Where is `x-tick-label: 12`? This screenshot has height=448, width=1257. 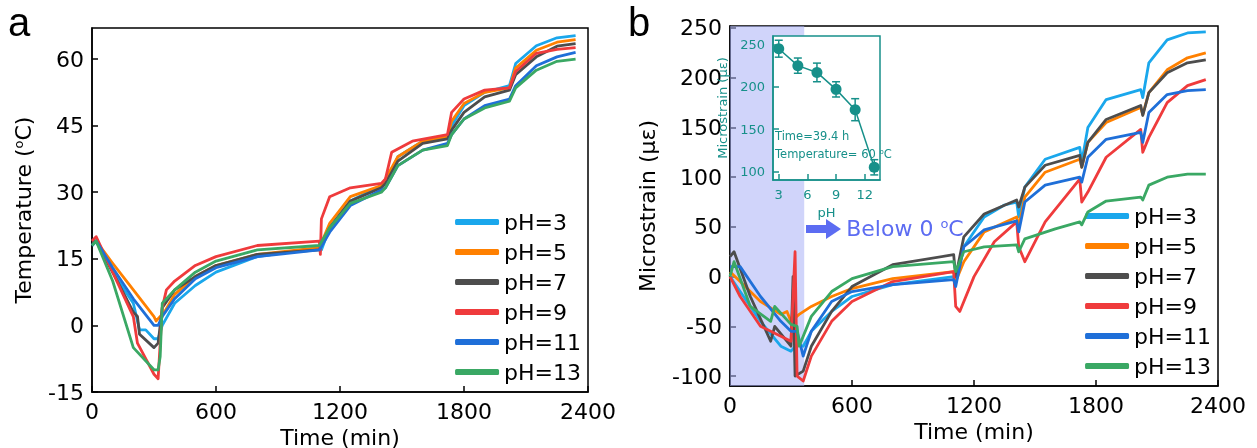 x-tick-label: 12 is located at coordinates (864, 194).